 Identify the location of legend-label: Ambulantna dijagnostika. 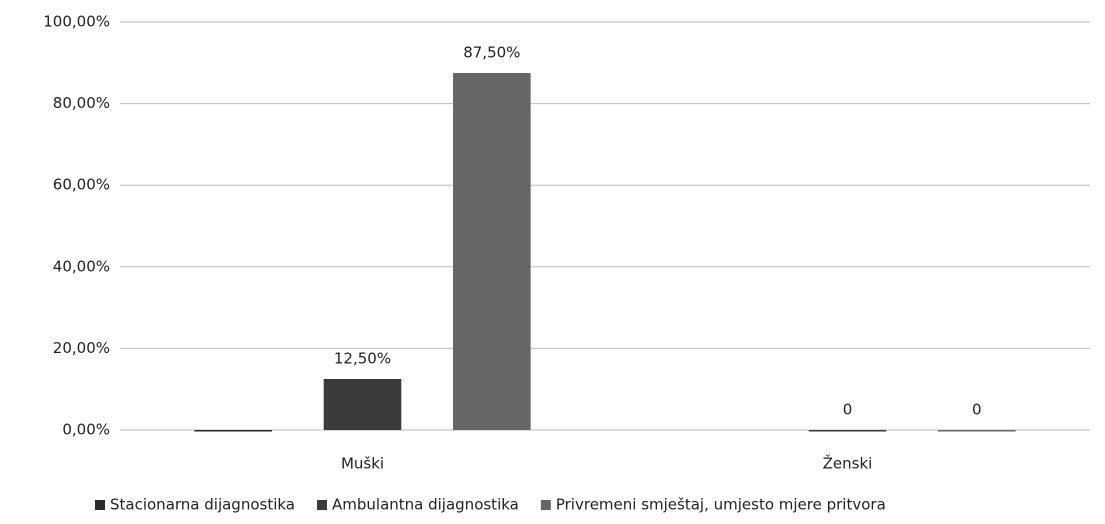
(425, 505).